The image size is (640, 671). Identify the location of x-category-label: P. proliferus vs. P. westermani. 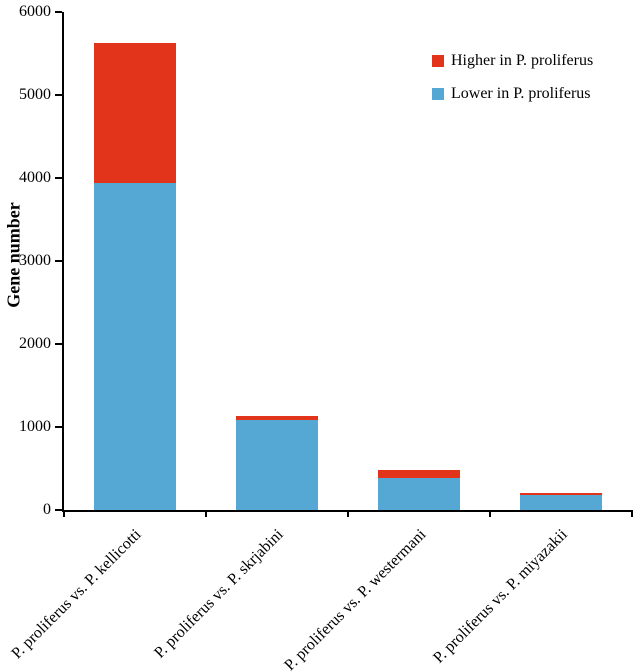
(355, 598).